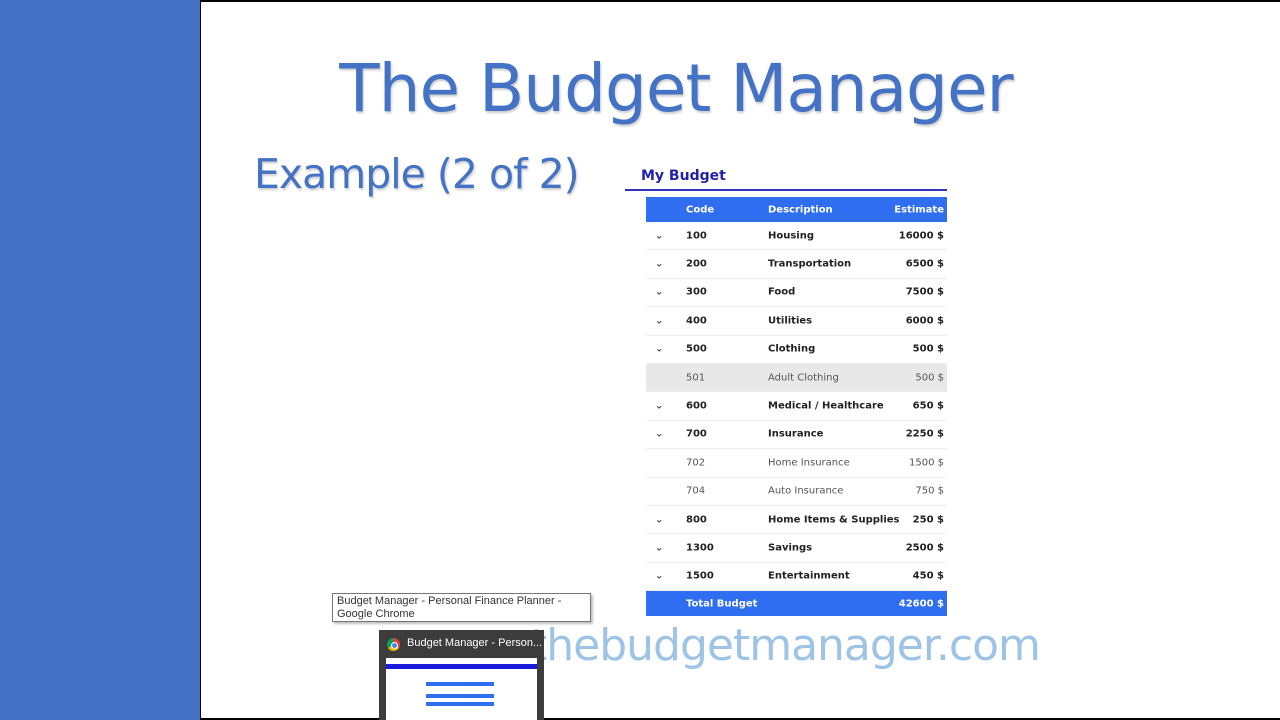  What do you see at coordinates (782, 292) in the screenshot?
I see `row-description: Food` at bounding box center [782, 292].